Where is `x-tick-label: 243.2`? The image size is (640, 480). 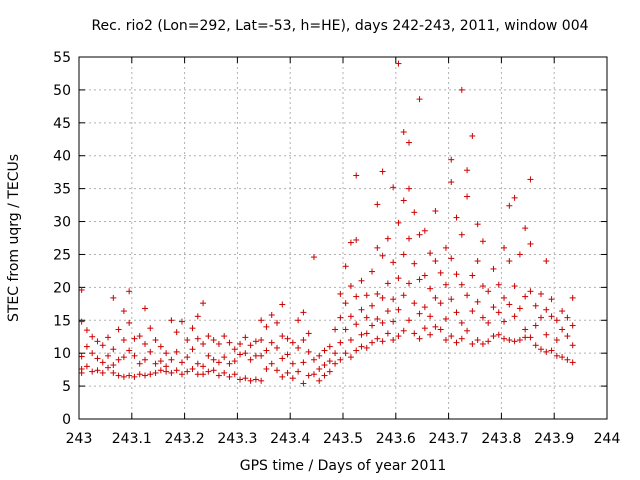
x-tick-label: 243.2 is located at coordinates (185, 439).